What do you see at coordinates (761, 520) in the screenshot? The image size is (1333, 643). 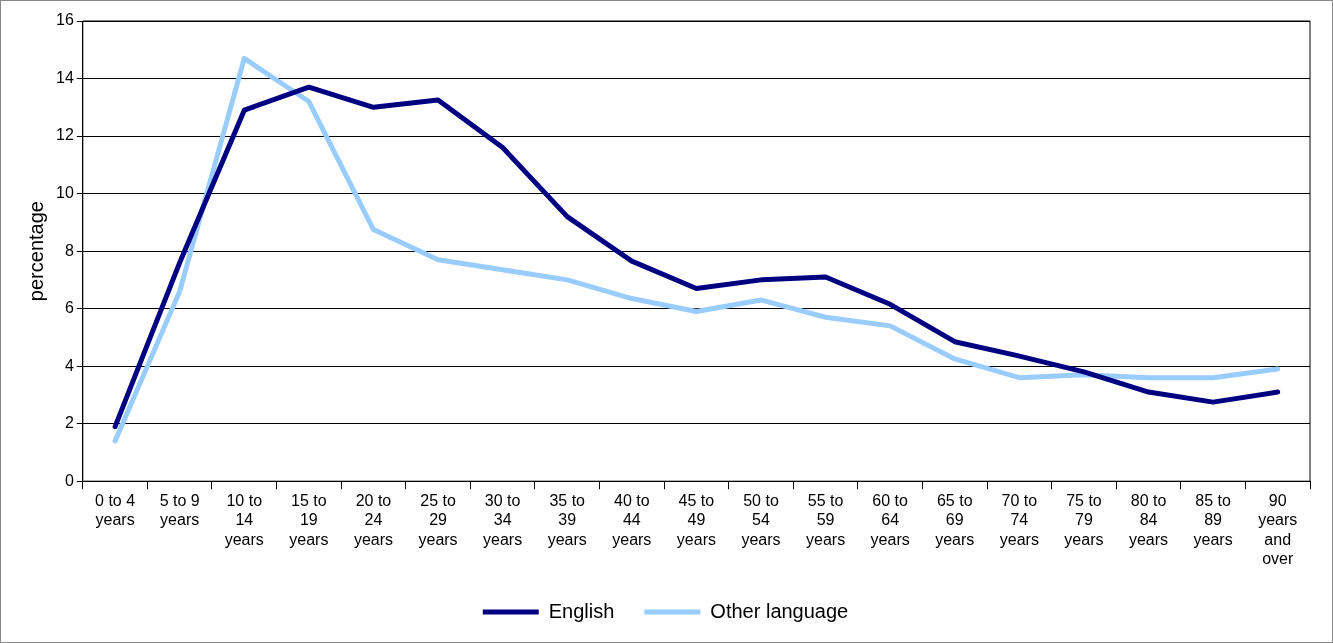 I see `x-tick-label: 50 to 54 years` at bounding box center [761, 520].